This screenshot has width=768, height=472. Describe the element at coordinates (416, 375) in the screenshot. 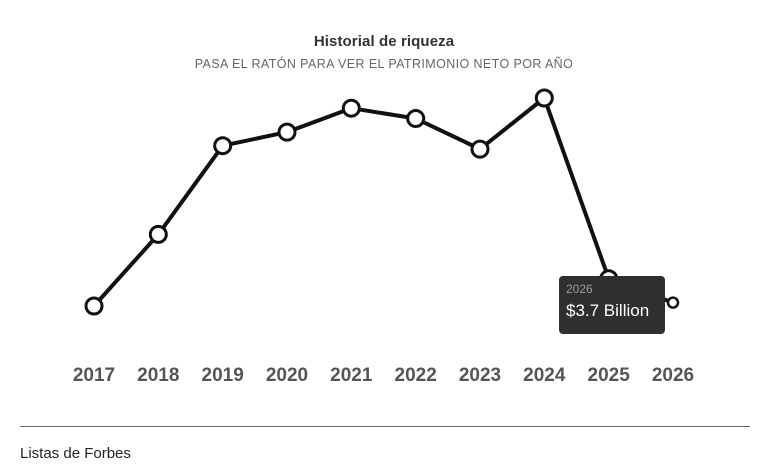

I see `x-tick-label-2022: 2022` at that location.